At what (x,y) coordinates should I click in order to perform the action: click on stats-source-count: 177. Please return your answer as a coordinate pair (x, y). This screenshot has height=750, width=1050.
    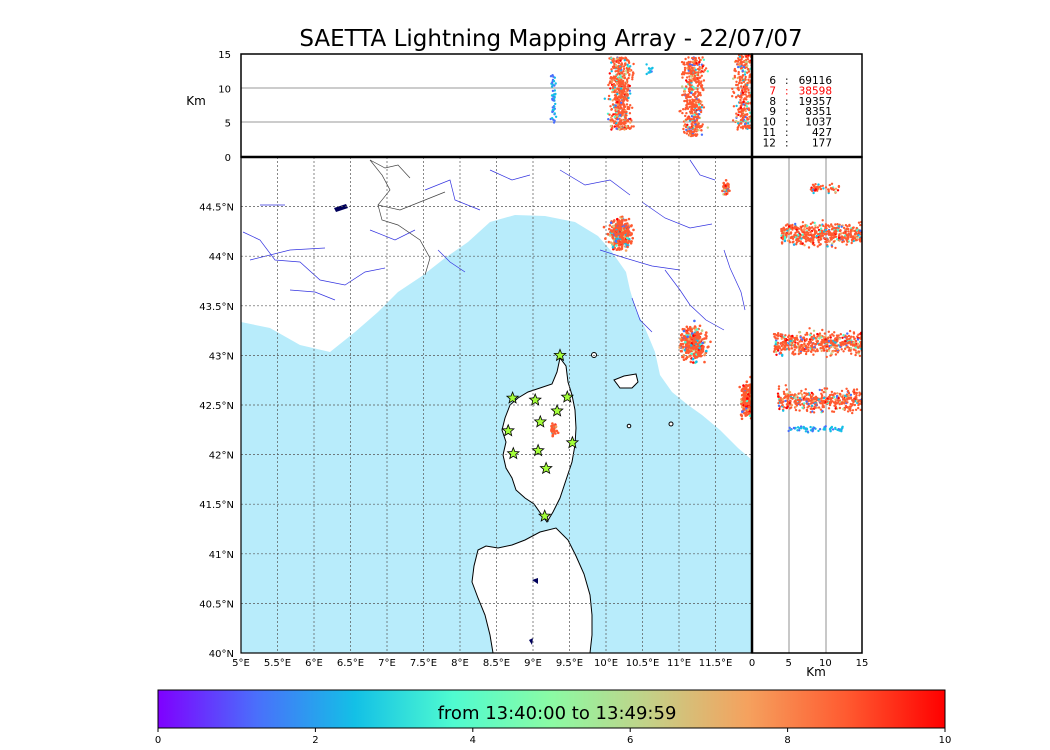
    Looking at the image, I should click on (822, 143).